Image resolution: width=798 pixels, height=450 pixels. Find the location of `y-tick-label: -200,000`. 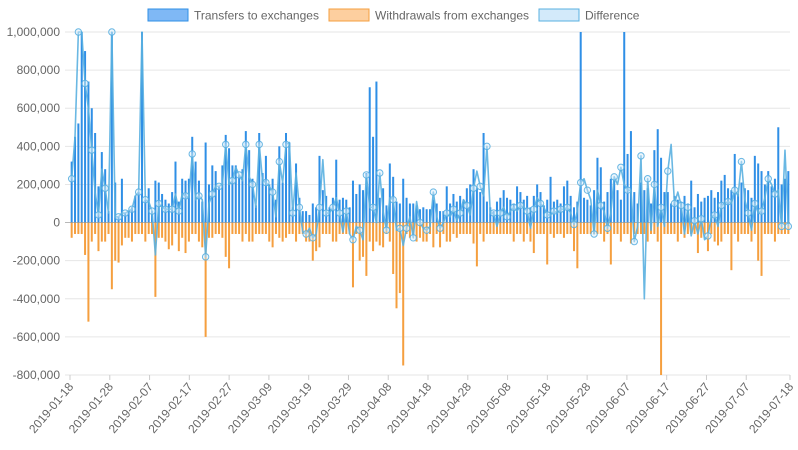

y-tick-label: -200,000 is located at coordinates (37, 261).